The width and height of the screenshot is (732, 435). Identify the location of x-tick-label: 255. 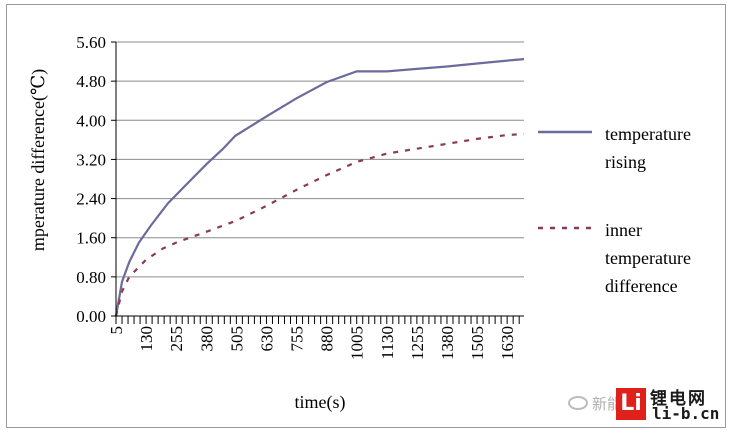
(176, 339).